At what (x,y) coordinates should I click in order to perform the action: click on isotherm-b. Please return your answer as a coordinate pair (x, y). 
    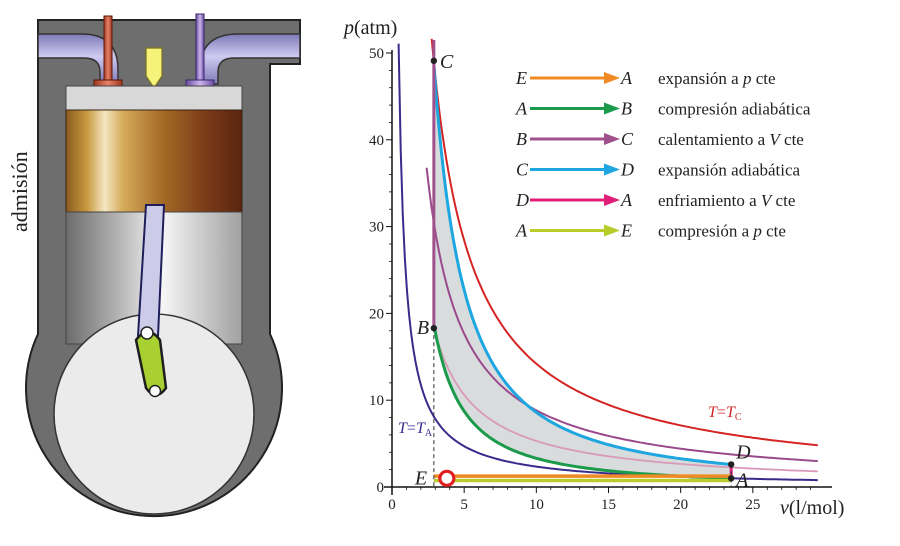
    Looking at the image, I should click on (625, 400).